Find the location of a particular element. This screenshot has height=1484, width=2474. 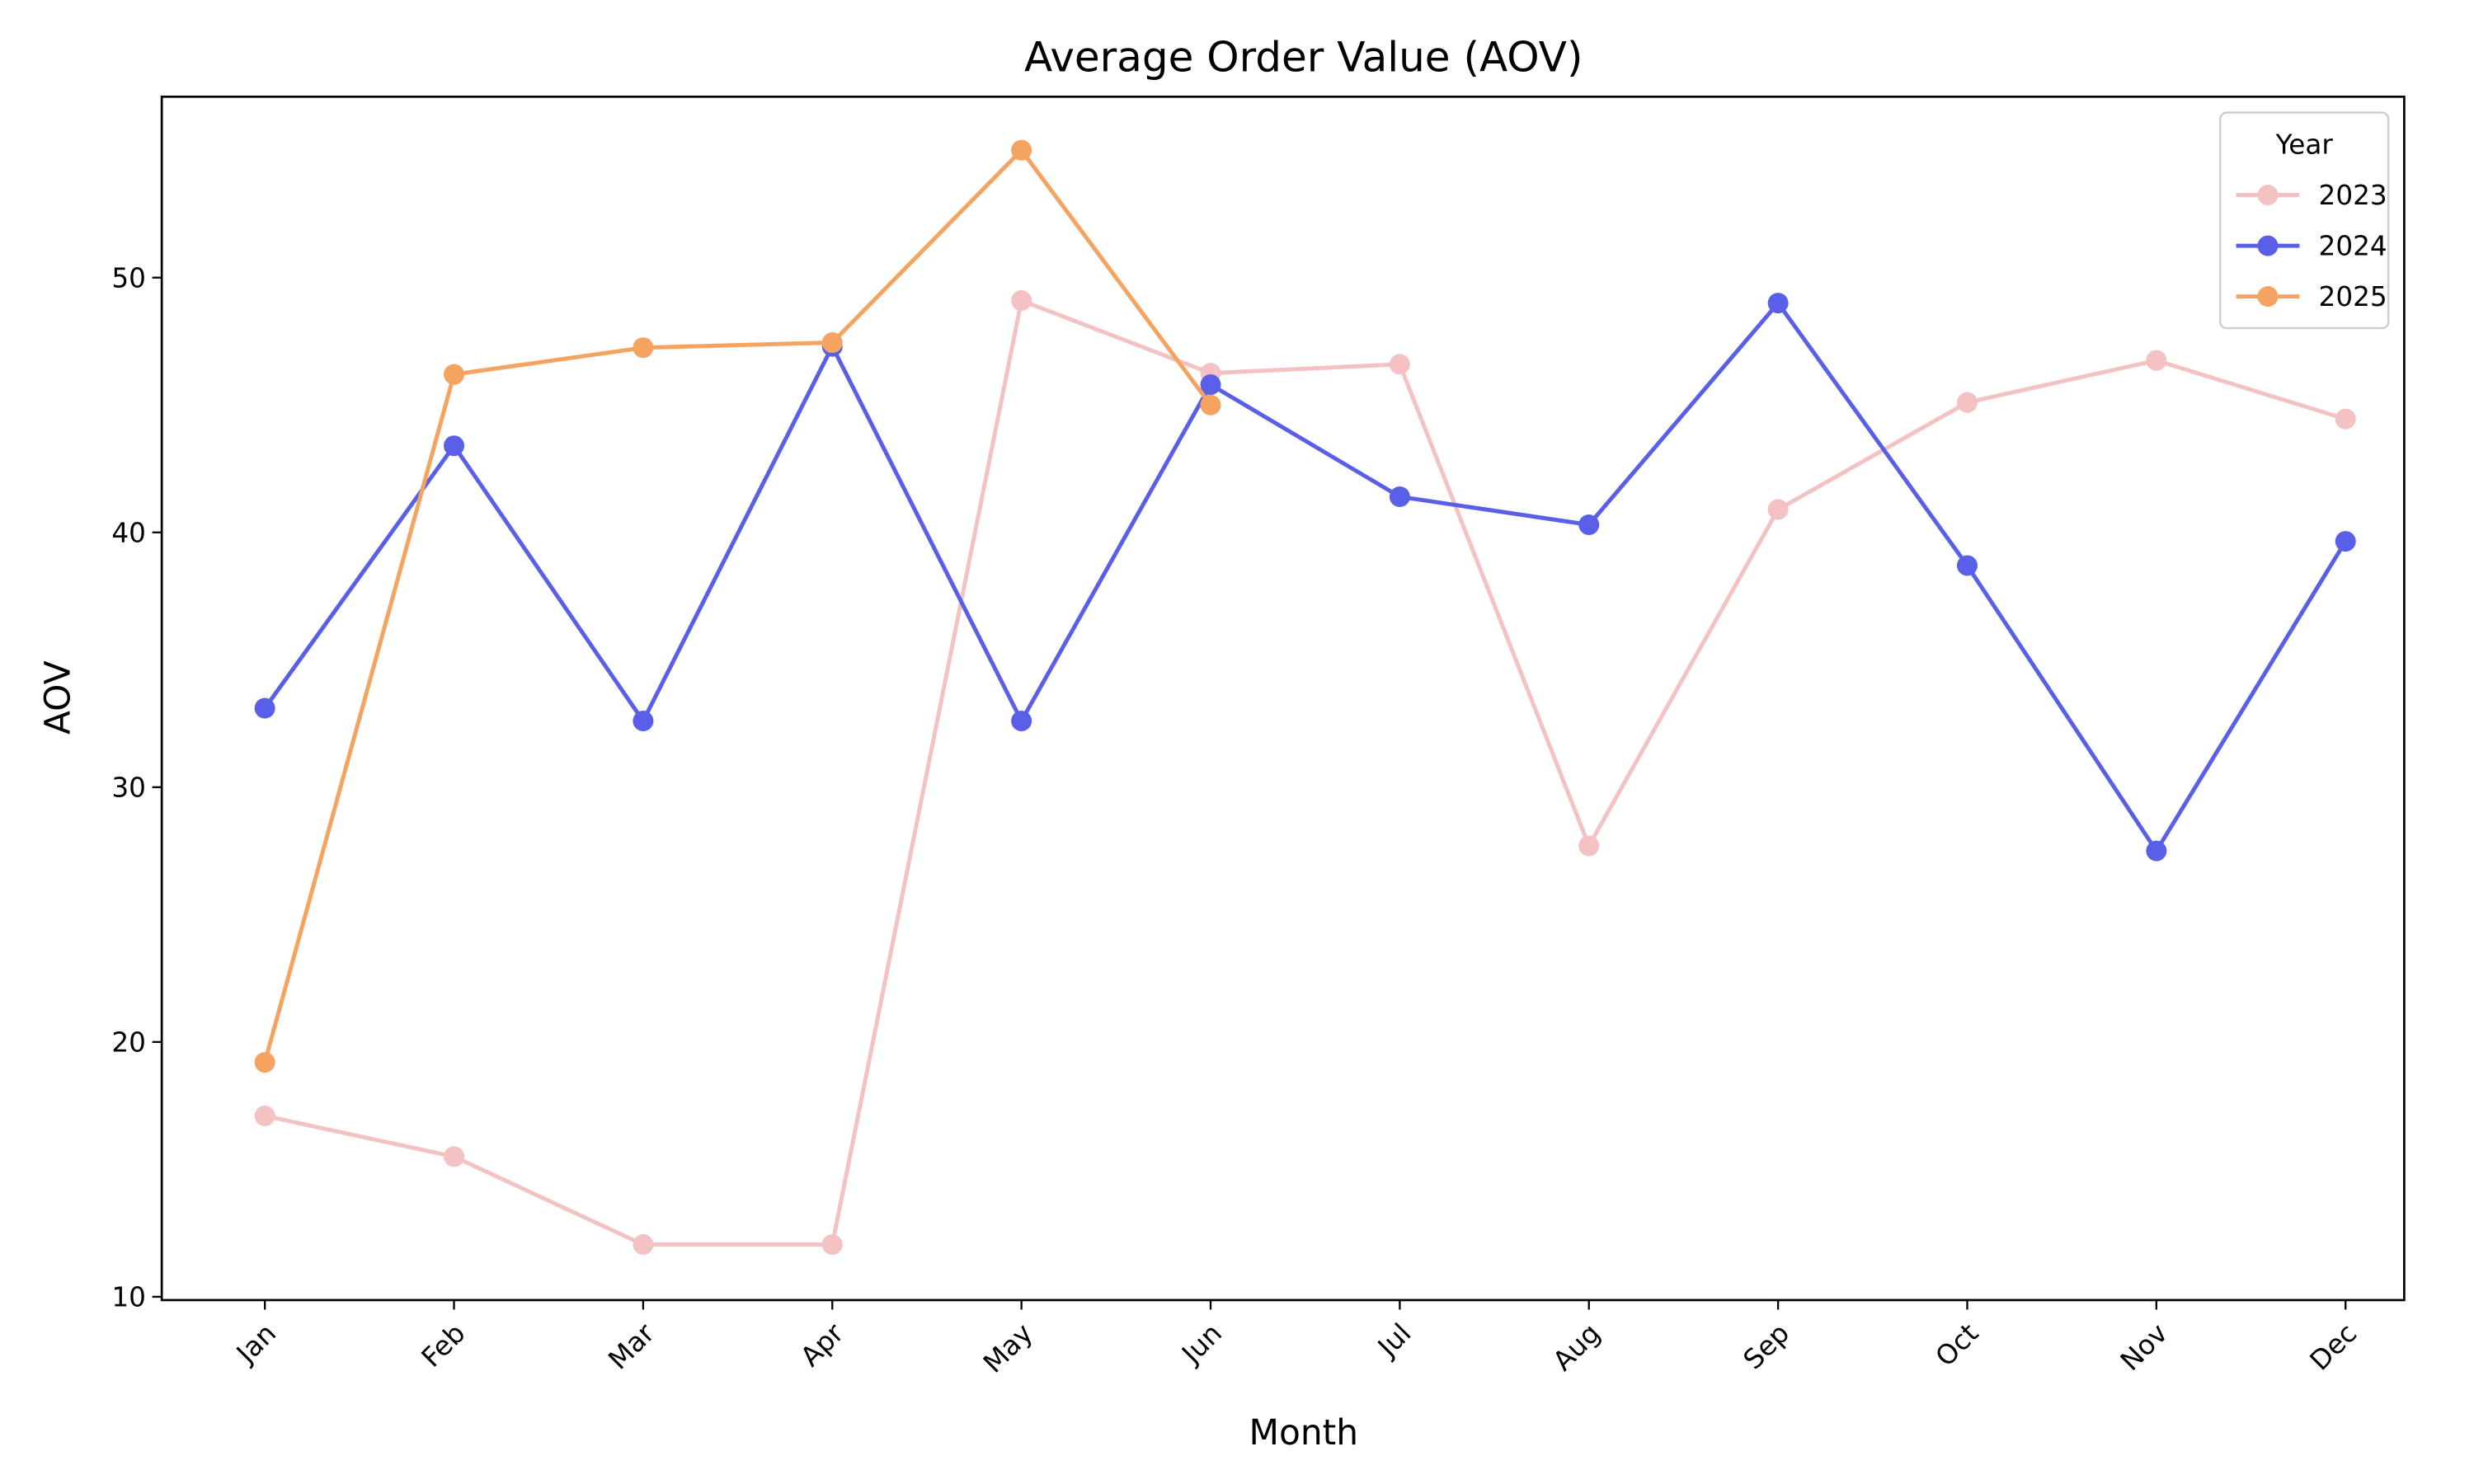

x-tick-label: Jun is located at coordinates (1201, 1343).